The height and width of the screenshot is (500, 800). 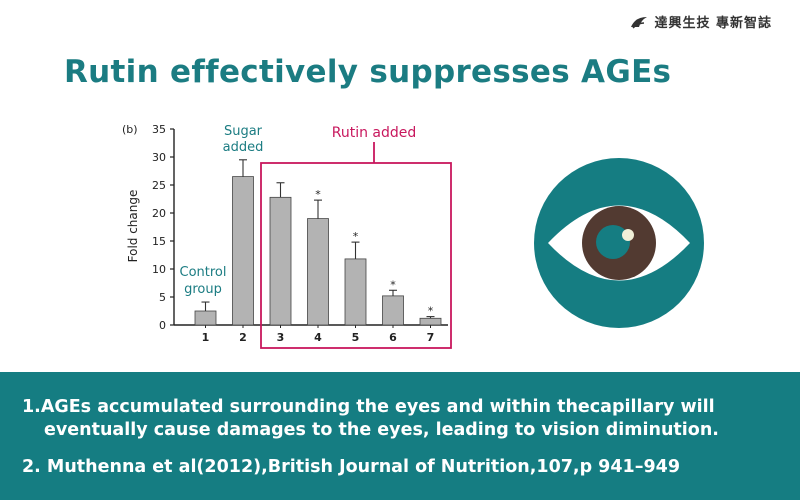 What do you see at coordinates (368, 72) in the screenshot?
I see `page-title: Rutin effectively suppresses AGEs` at bounding box center [368, 72].